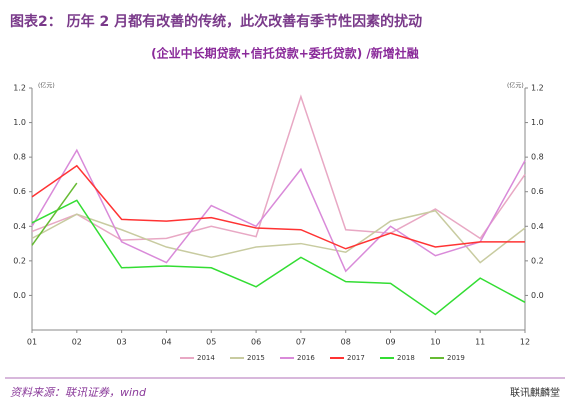 This screenshot has width=570, height=415. What do you see at coordinates (19, 295) in the screenshot?
I see `y-tick-label: 0.0` at bounding box center [19, 295].